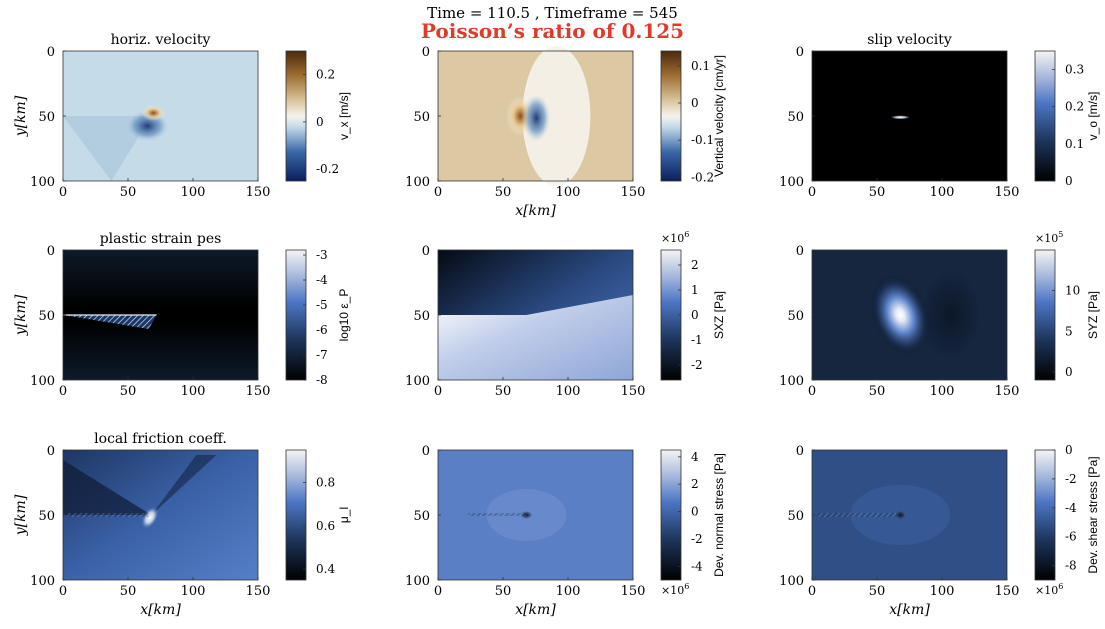 The image size is (1105, 629). I want to click on colorbar-tick-label: 0.8, so click(325, 483).